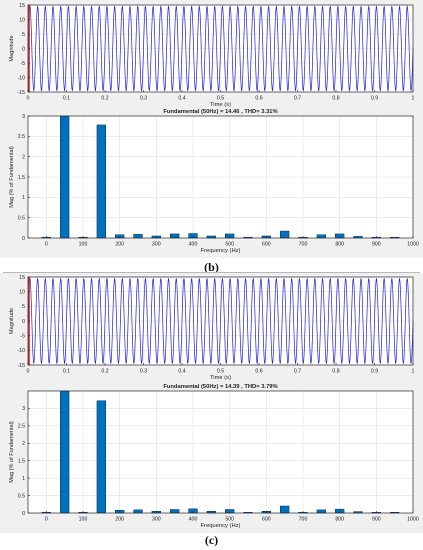 The width and height of the screenshot is (423, 550). Describe the element at coordinates (211, 540) in the screenshot. I see `caption-c: (c)` at that location.